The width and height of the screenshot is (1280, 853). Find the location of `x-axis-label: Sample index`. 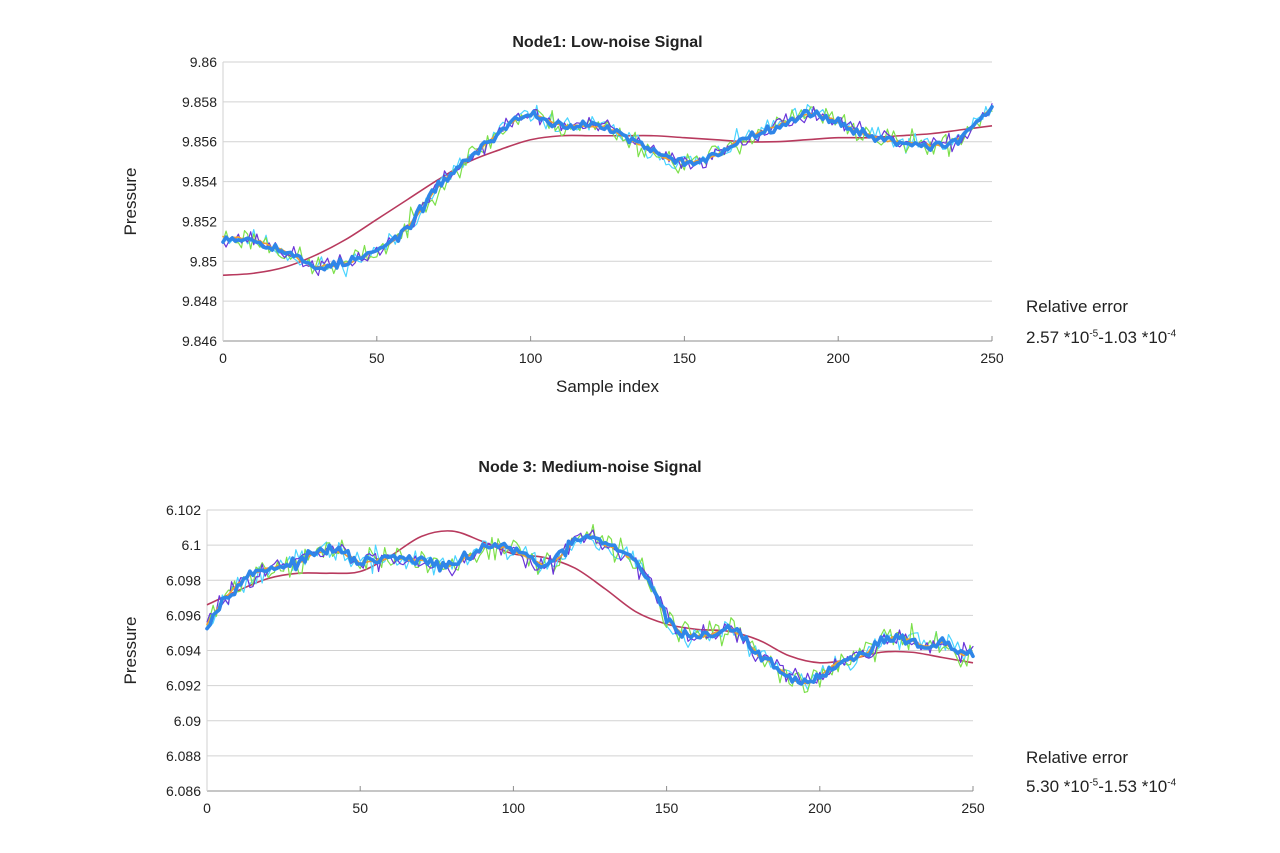

x-axis-label: Sample index is located at coordinates (608, 386).